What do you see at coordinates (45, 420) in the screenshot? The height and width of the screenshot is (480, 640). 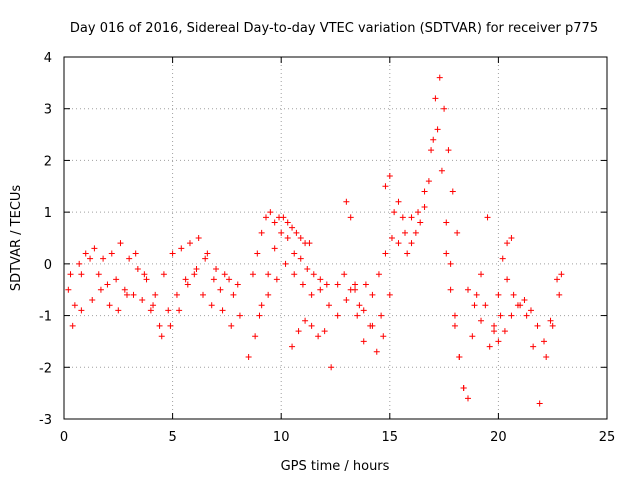 I see `y-tick-label: -3` at bounding box center [45, 420].